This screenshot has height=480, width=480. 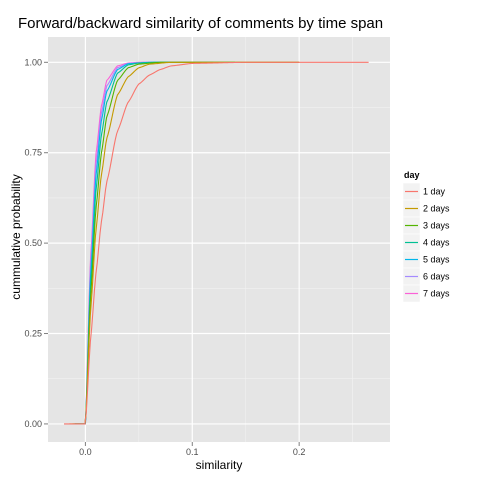 I want to click on x-axis-label: similarity, so click(x=219, y=465).